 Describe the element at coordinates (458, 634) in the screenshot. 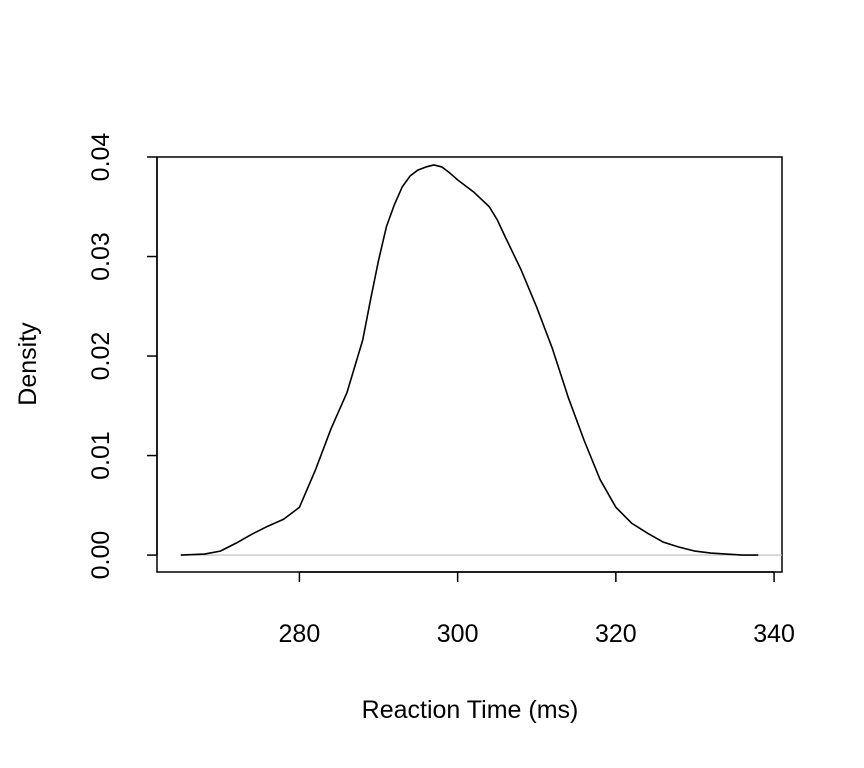

I see `x-tick-label: 300` at that location.